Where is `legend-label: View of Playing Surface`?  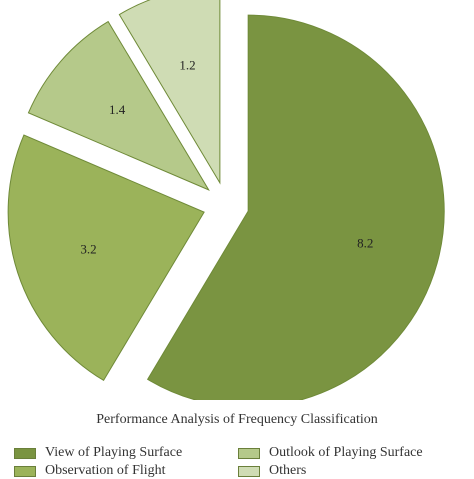 legend-label: View of Playing Surface is located at coordinates (114, 452).